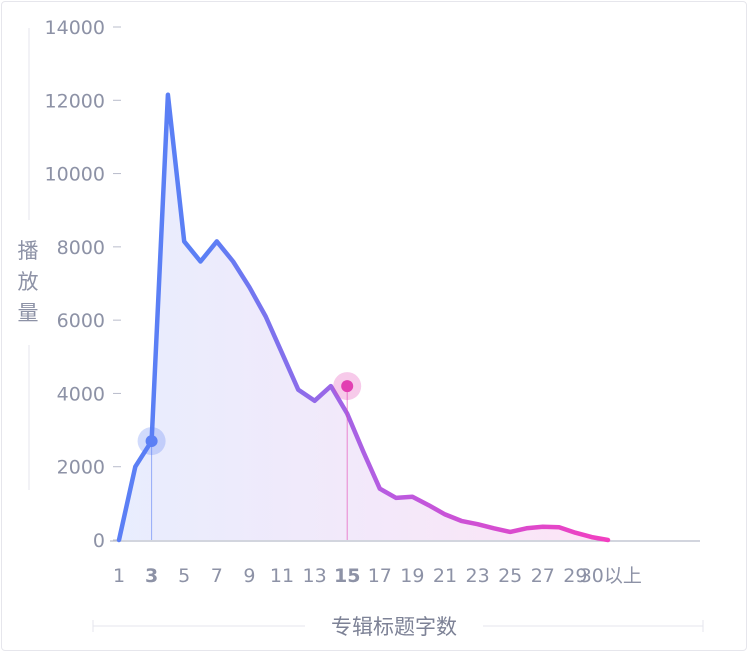  What do you see at coordinates (249, 576) in the screenshot?
I see `x-tick-label: 9` at bounding box center [249, 576].